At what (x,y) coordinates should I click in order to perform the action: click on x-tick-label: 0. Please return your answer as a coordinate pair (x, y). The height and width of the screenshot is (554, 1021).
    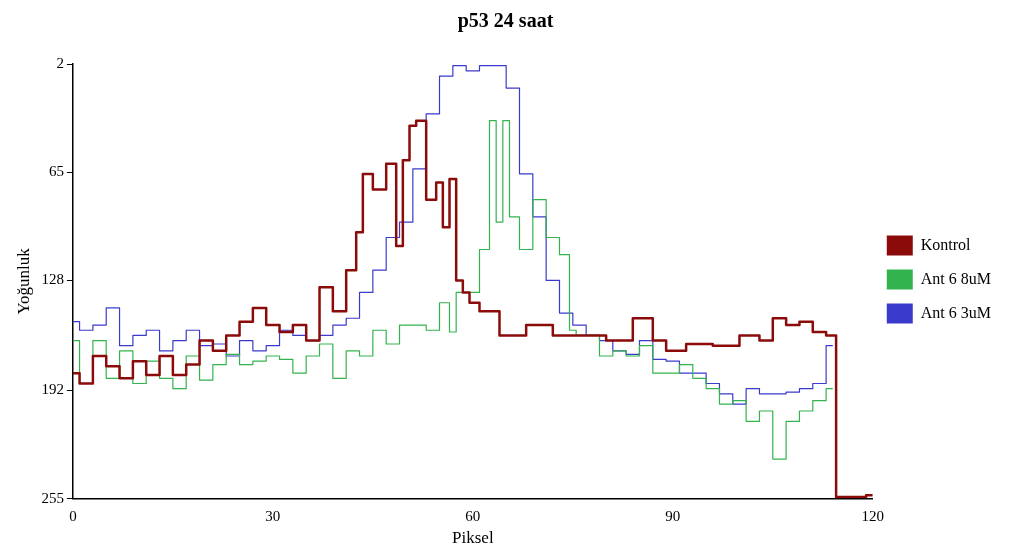
    Looking at the image, I should click on (73, 515).